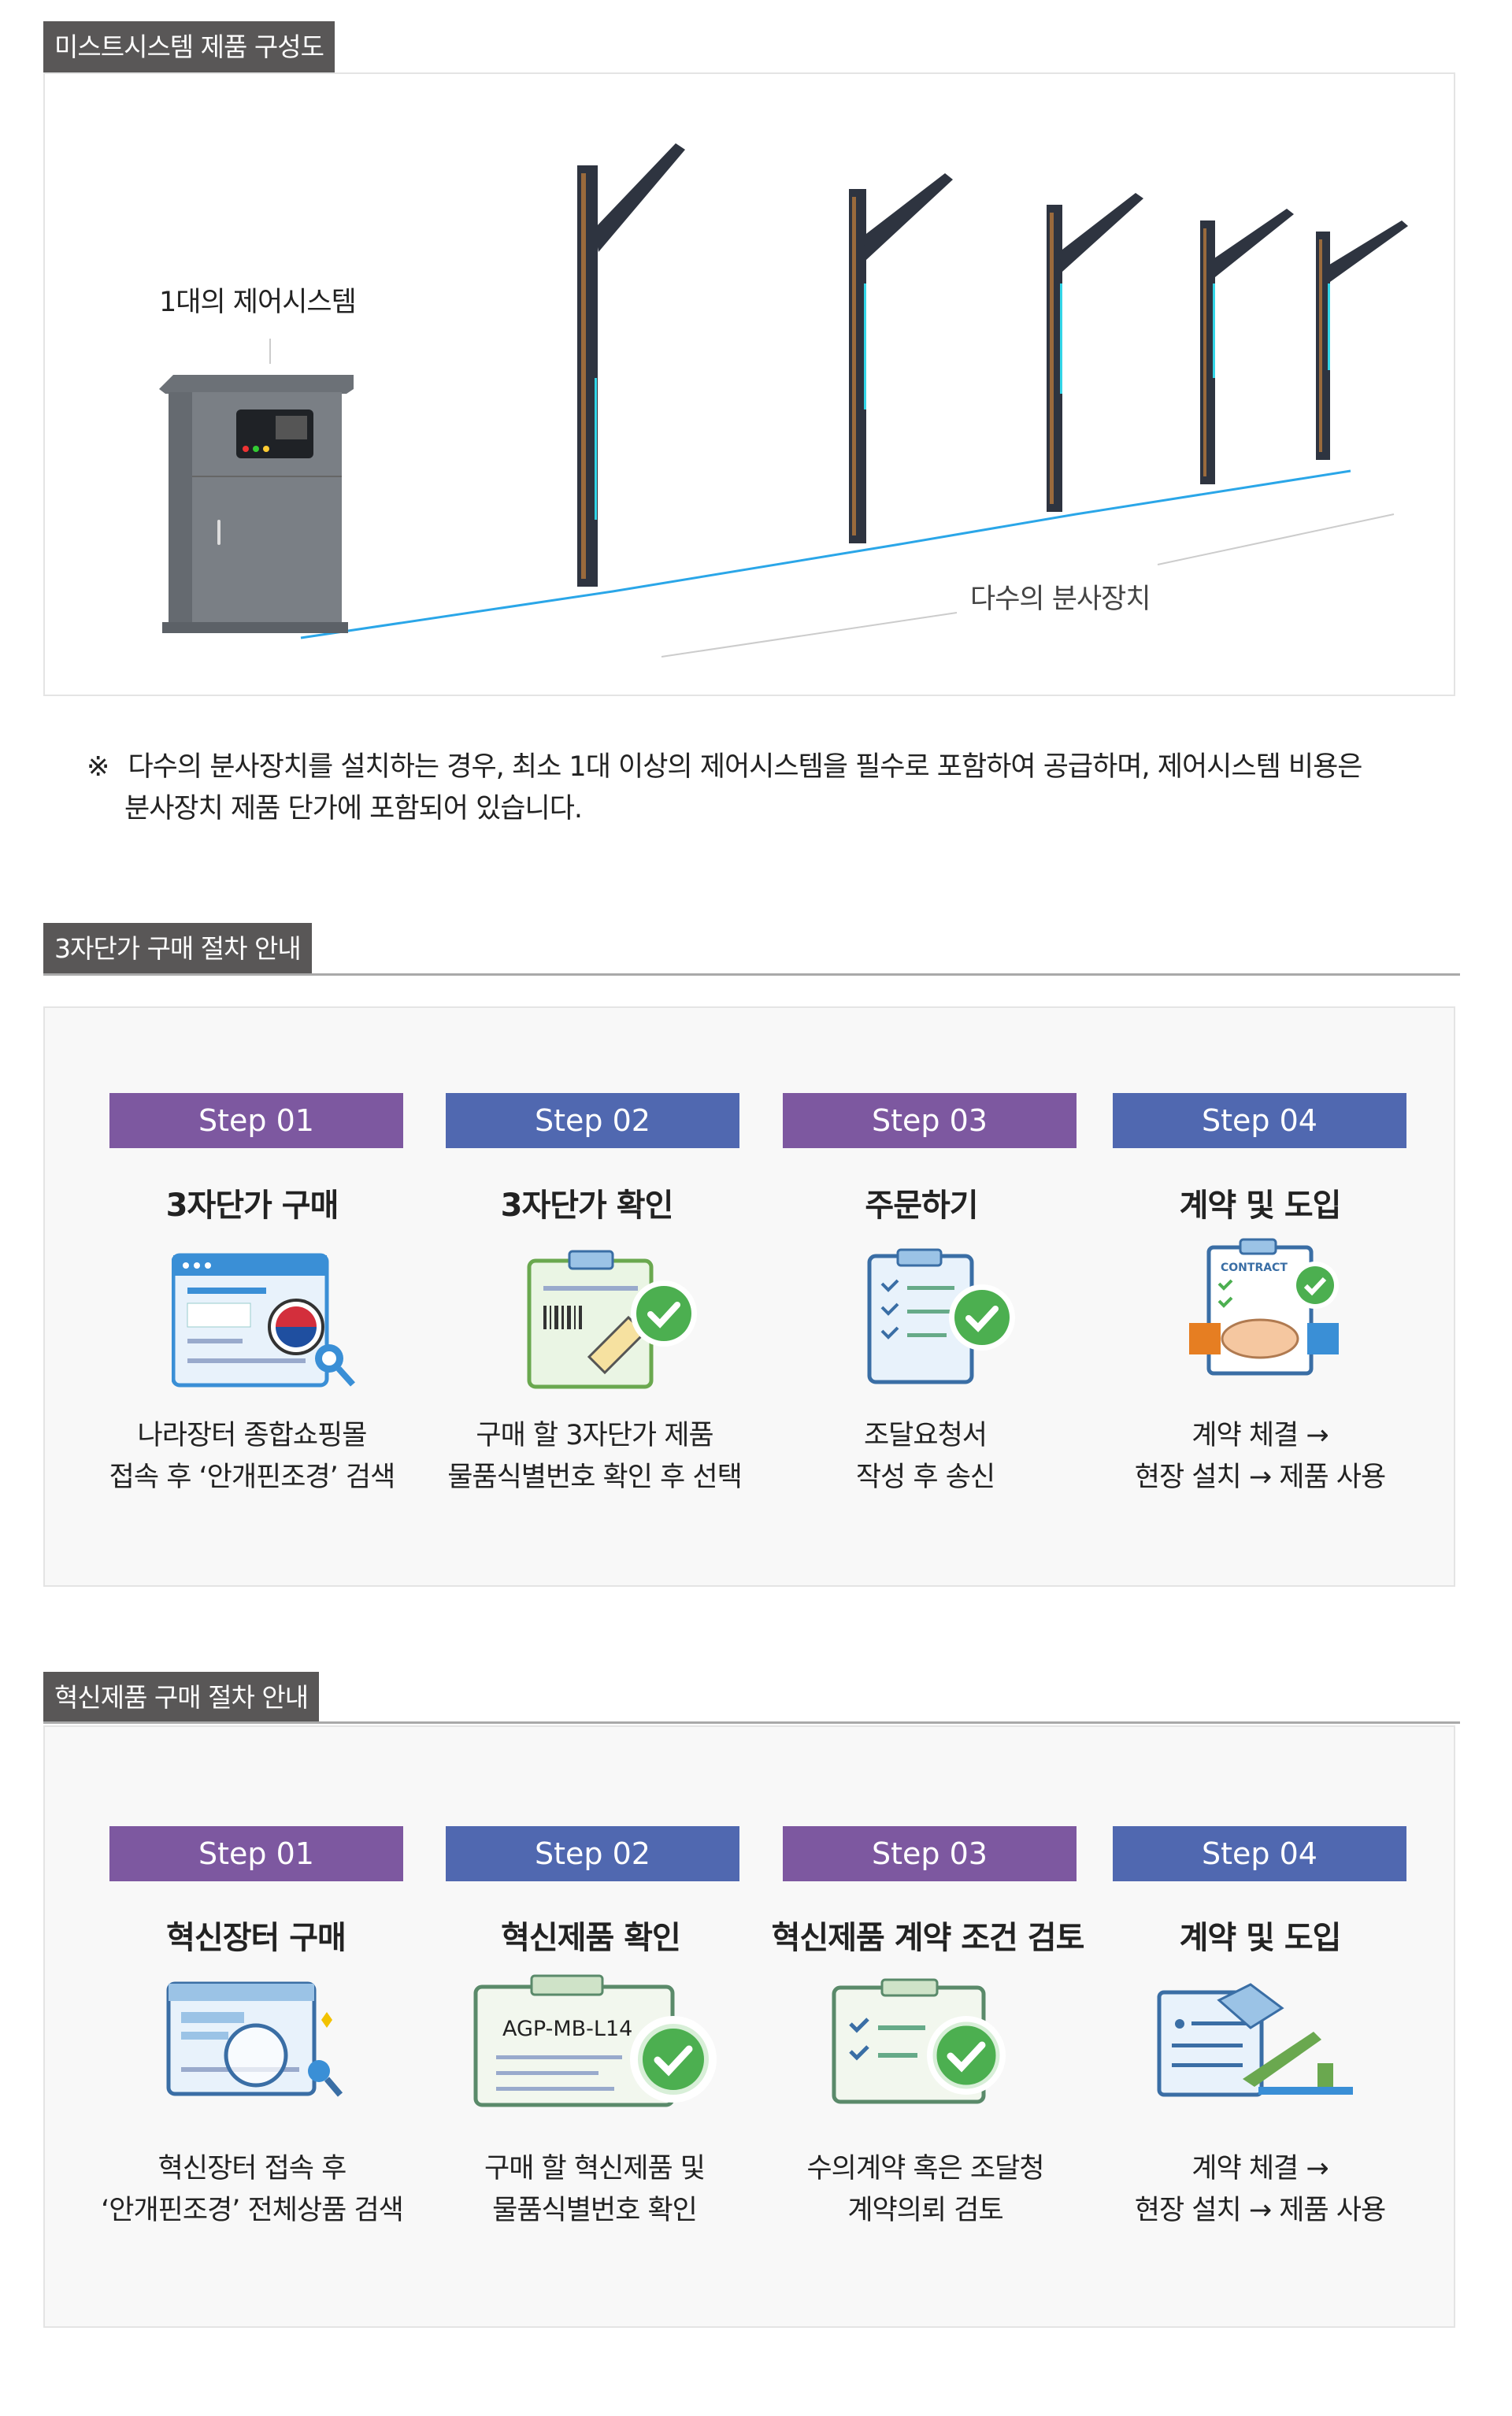 The height and width of the screenshot is (2416, 1512). Describe the element at coordinates (1260, 1938) in the screenshot. I see `inno-step-4-title: 계약 및 도입` at that location.